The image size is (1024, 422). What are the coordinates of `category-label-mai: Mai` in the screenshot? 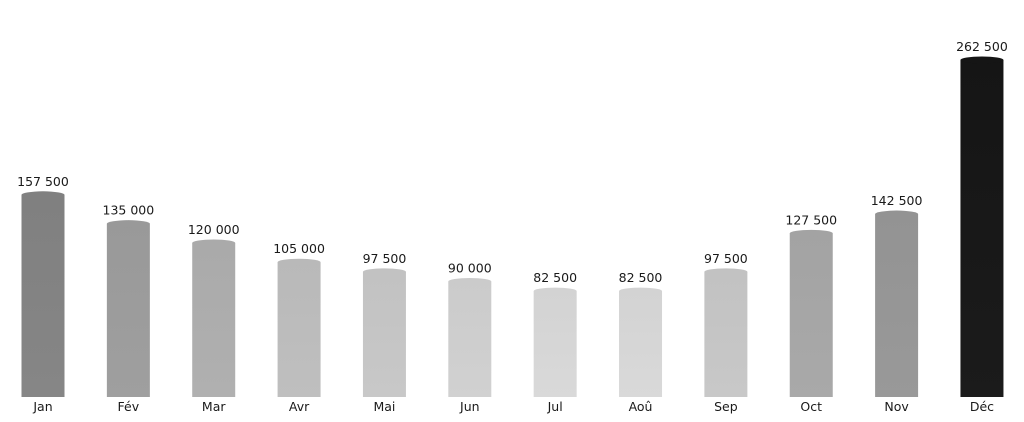 It's located at (384, 406).